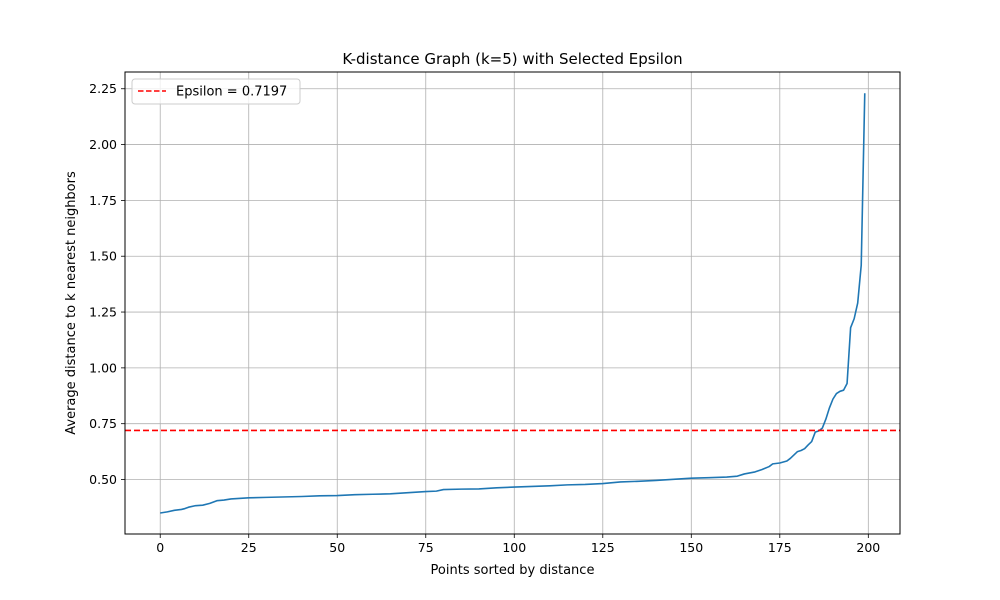 Image resolution: width=1000 pixels, height=600 pixels. Describe the element at coordinates (103, 423) in the screenshot. I see `y-tick-label: 0.75` at that location.